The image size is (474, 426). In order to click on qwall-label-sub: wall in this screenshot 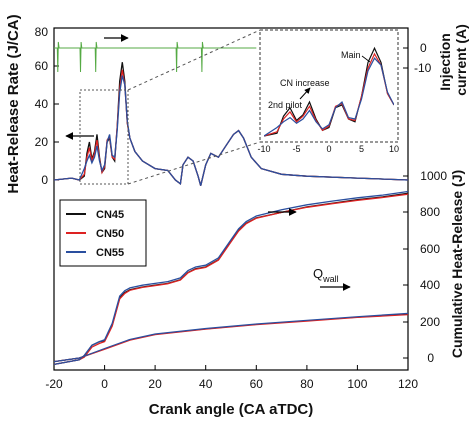, I will do `click(330, 279)`.